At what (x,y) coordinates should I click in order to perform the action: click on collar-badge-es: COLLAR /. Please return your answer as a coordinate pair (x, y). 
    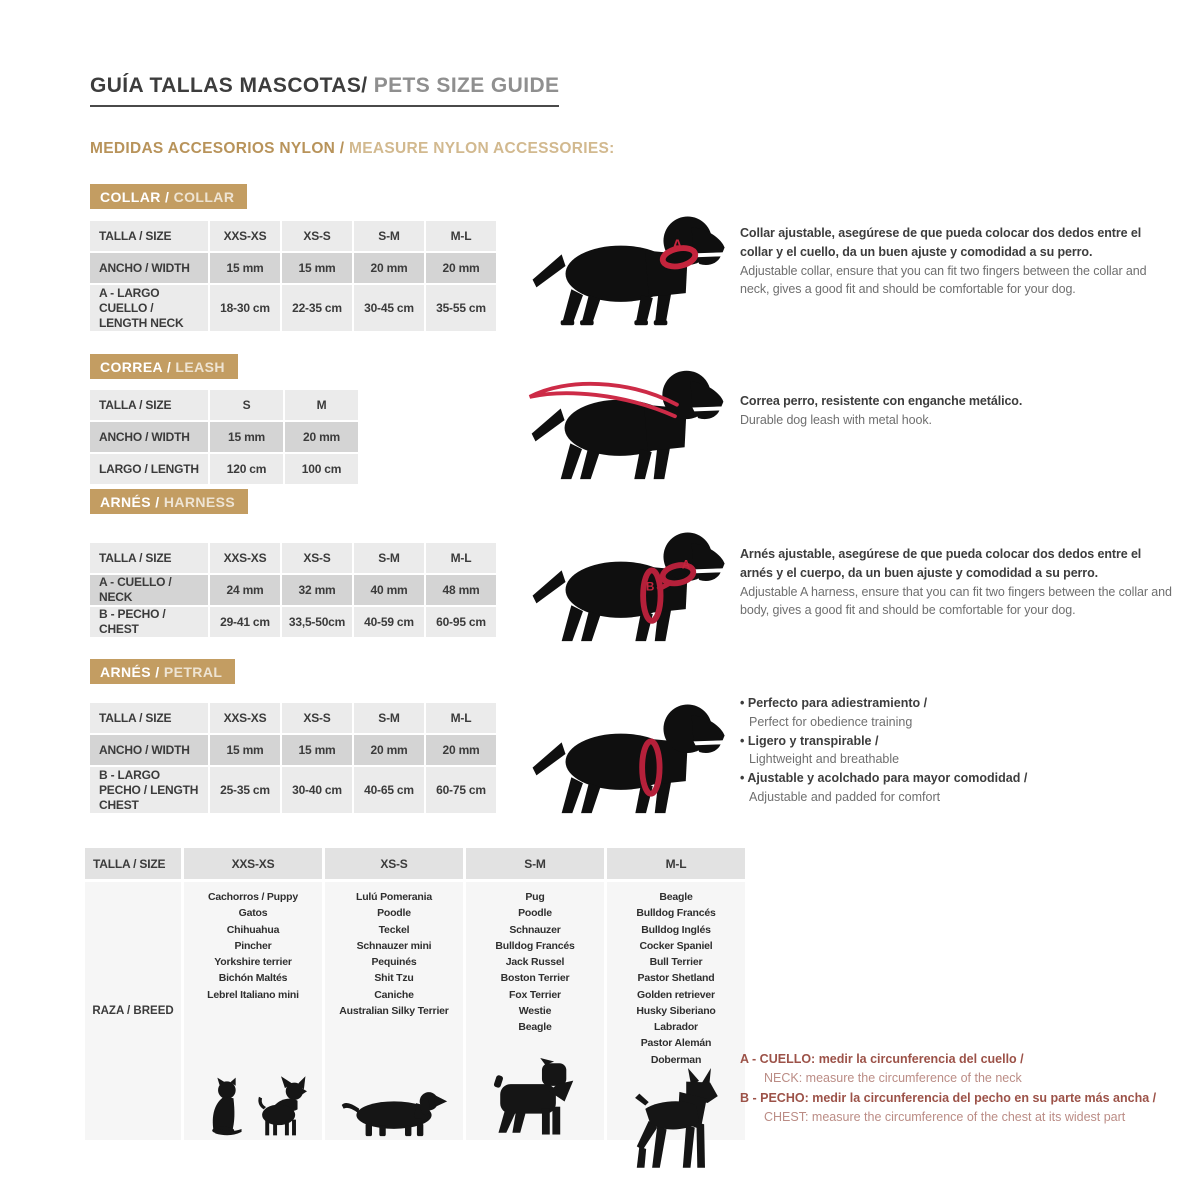
    Looking at the image, I should click on (135, 197).